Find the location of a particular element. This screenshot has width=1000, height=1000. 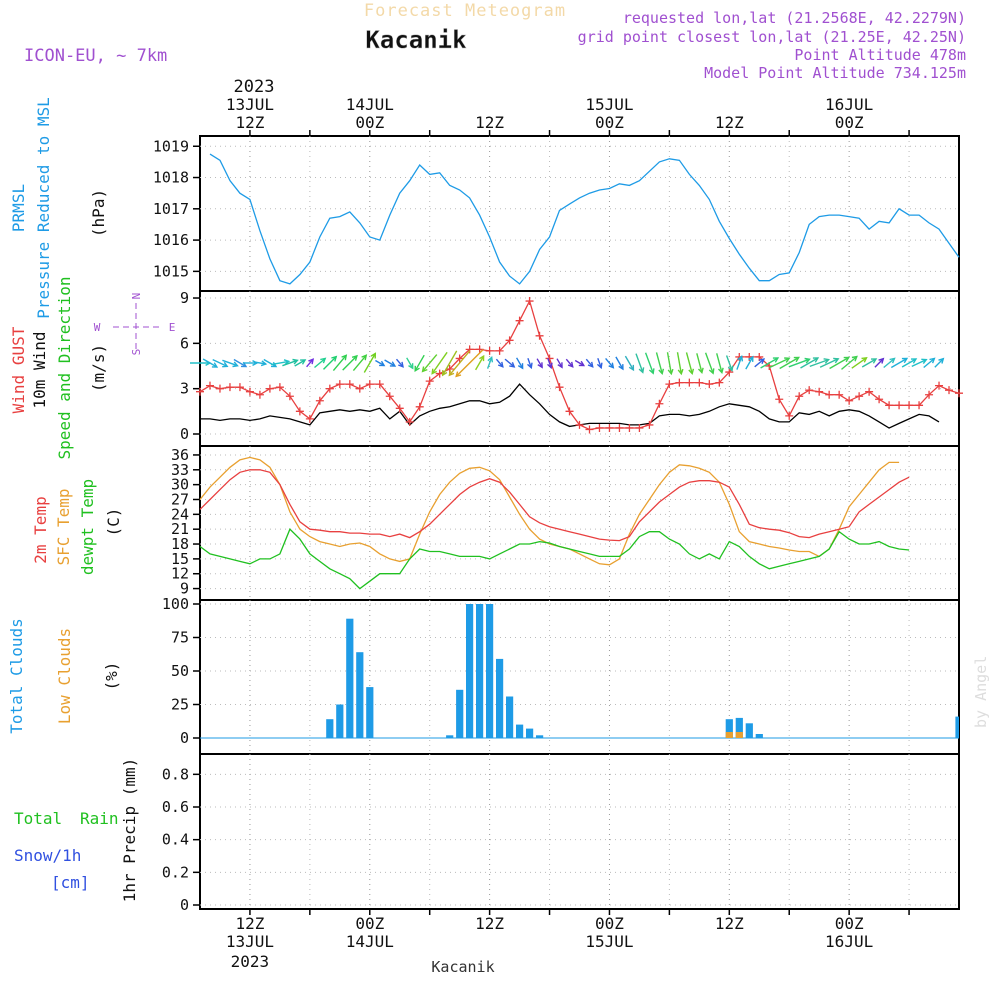

low-cloud-bar is located at coordinates (729, 735).